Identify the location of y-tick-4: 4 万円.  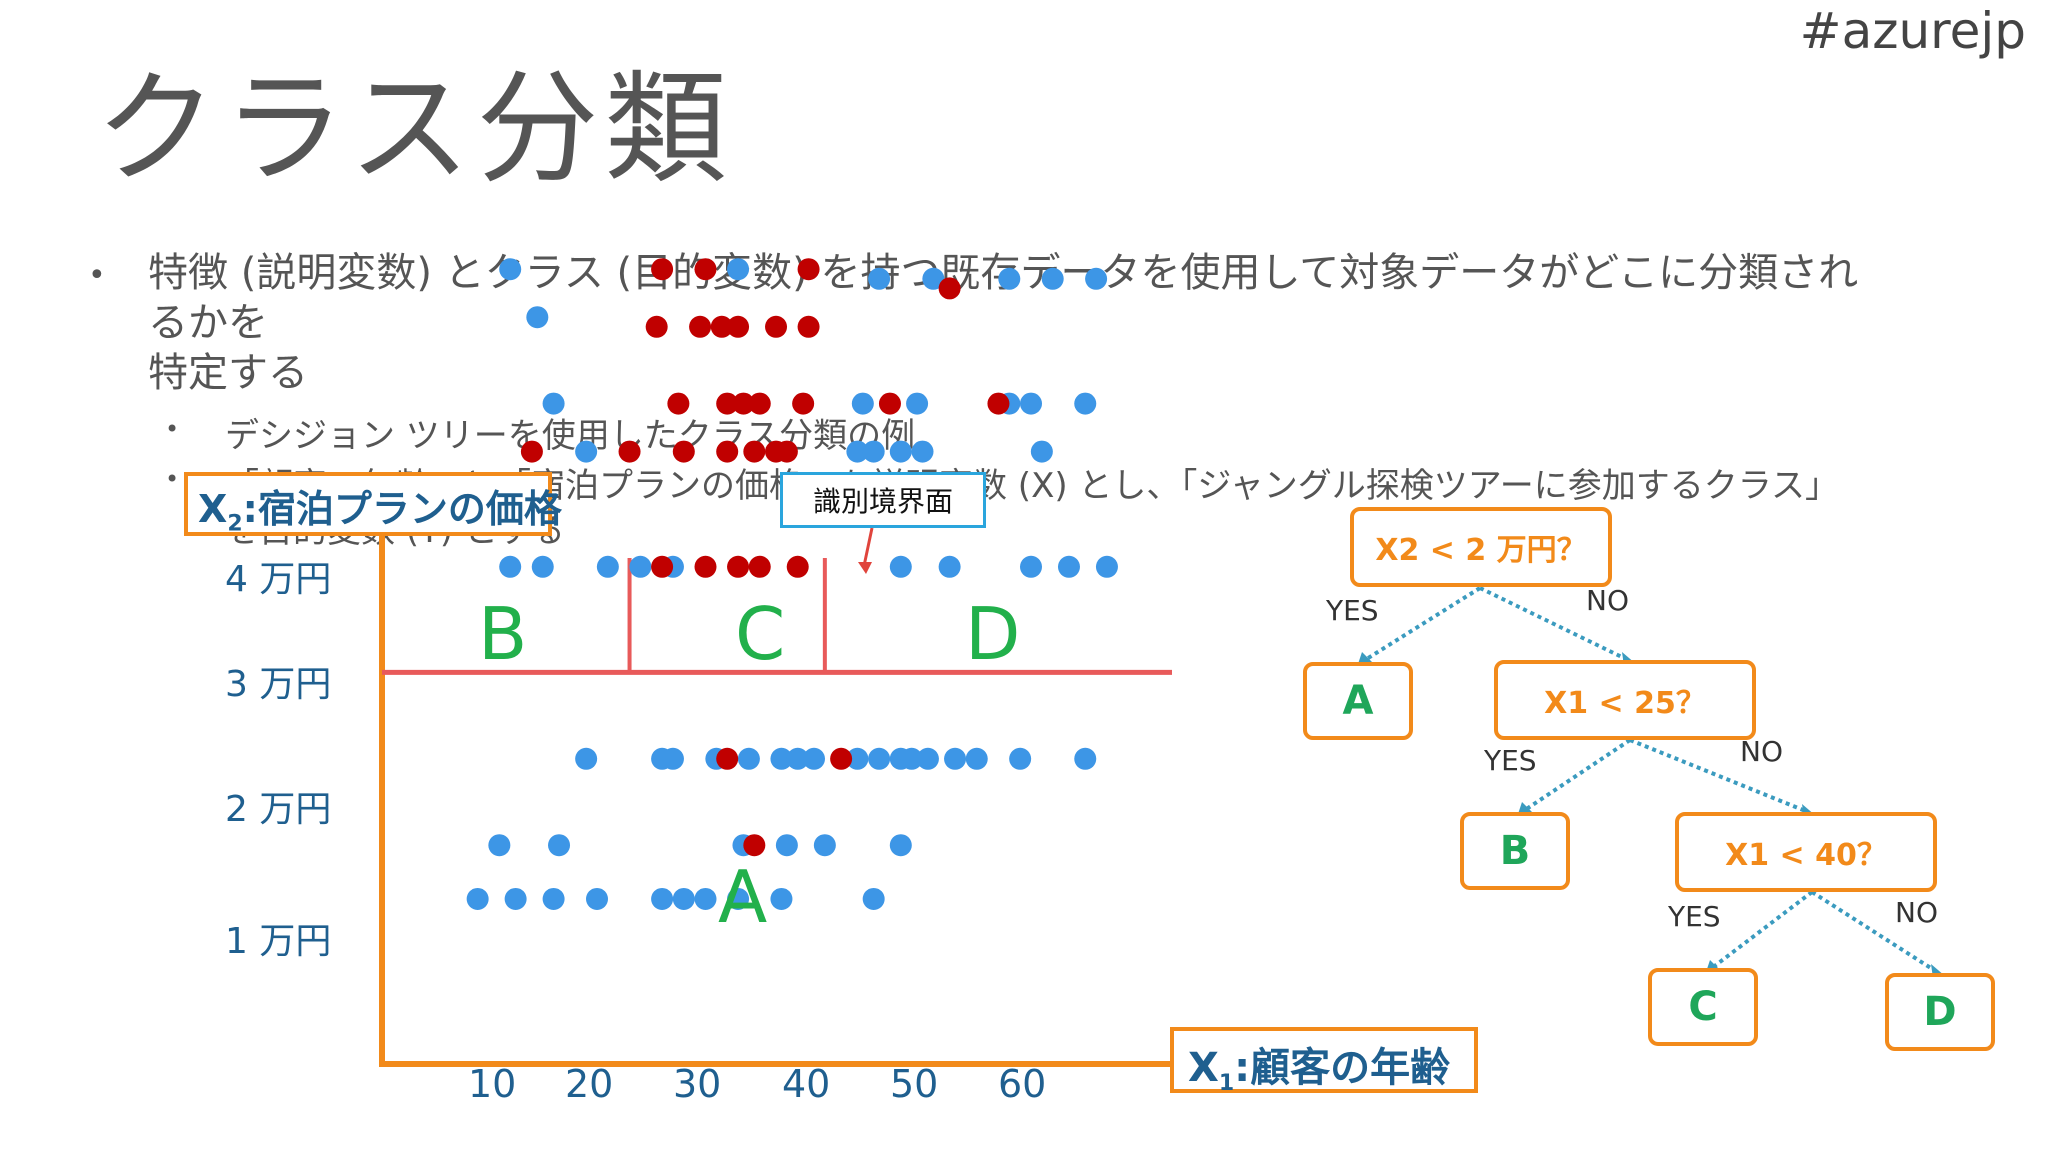
(278, 579).